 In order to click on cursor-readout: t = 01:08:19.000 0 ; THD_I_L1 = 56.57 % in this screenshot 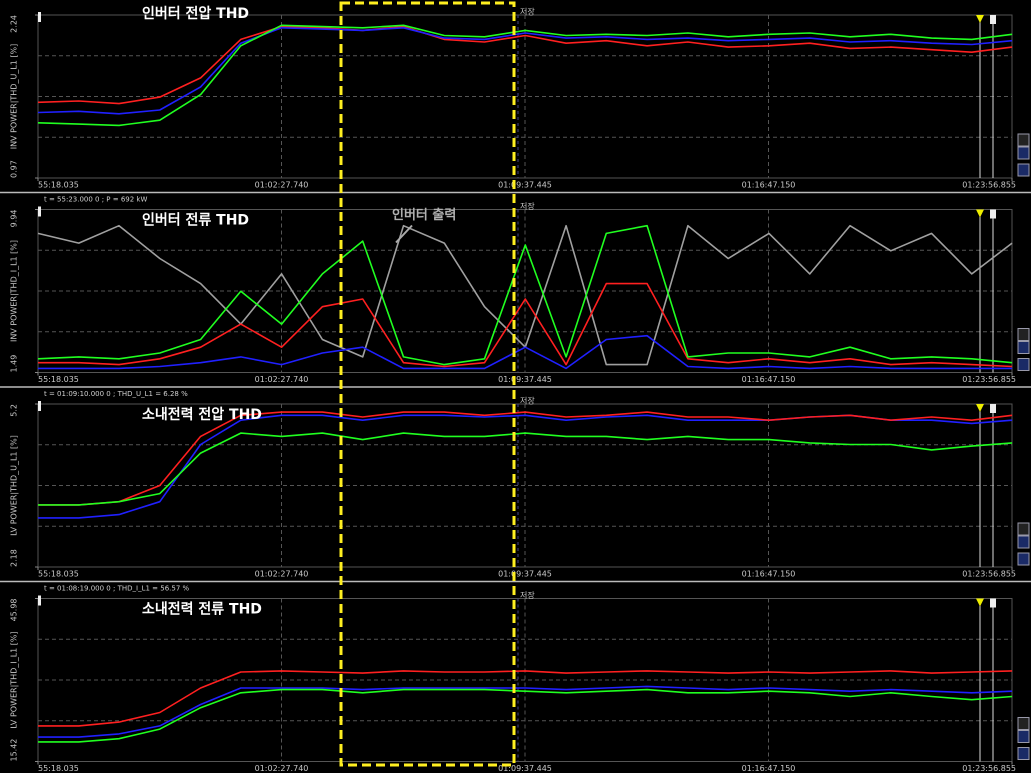, I will do `click(116, 589)`.